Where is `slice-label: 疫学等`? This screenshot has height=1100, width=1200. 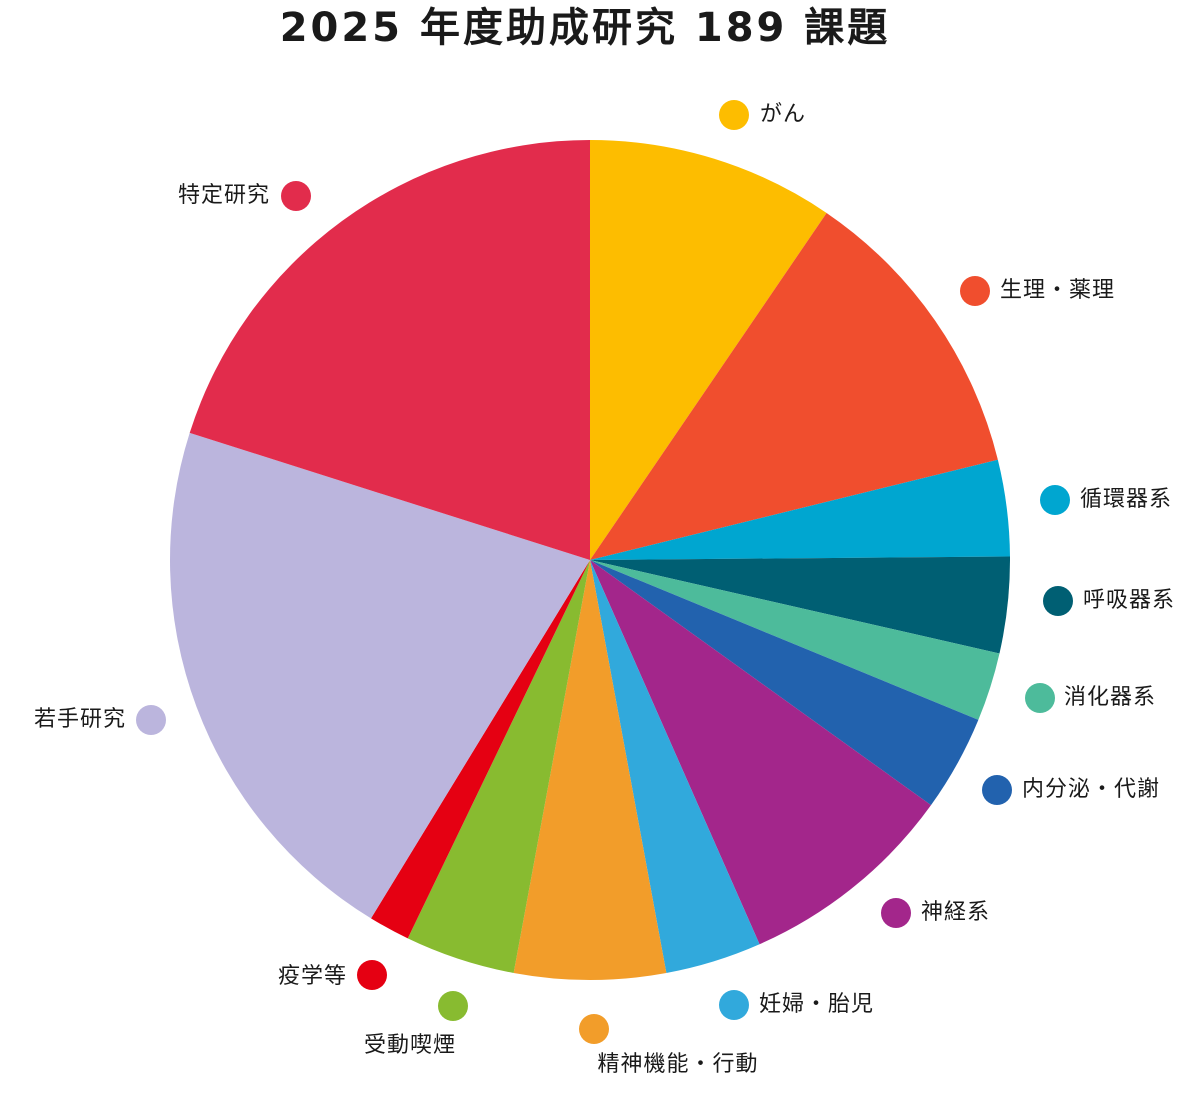
slice-label: 疫学等 is located at coordinates (312, 976).